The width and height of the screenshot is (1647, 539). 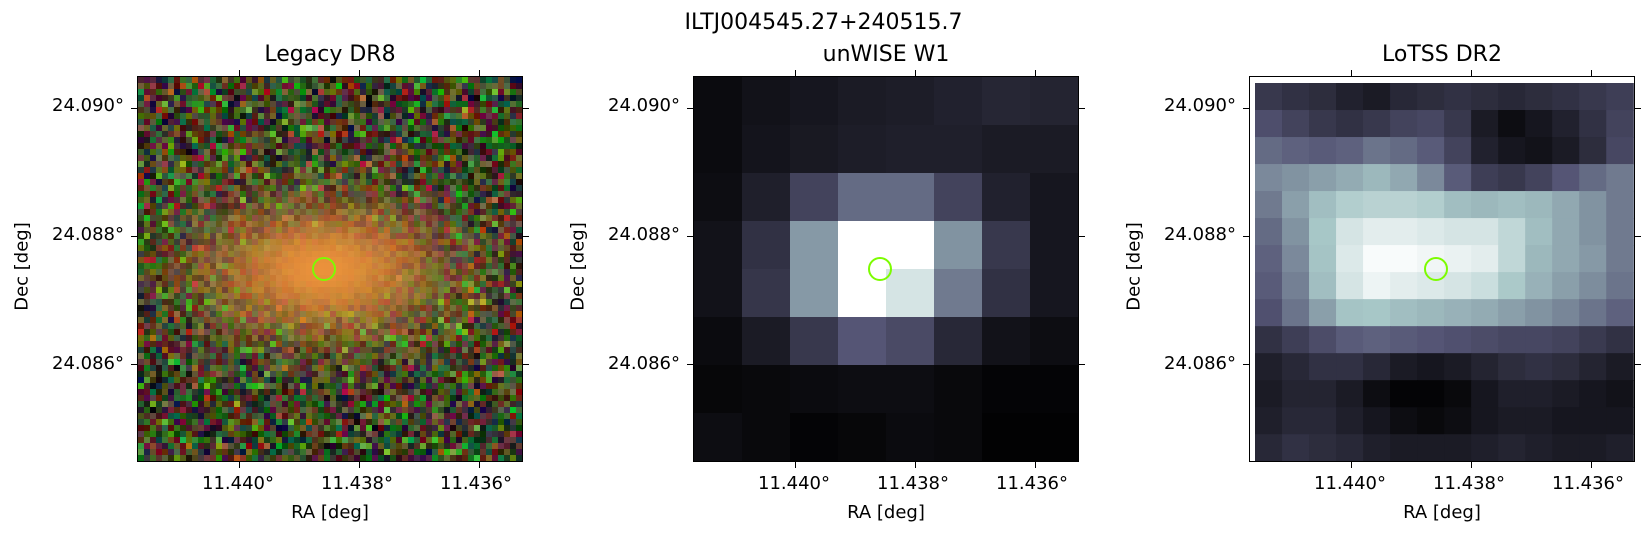 What do you see at coordinates (1442, 54) in the screenshot?
I see `panel-title: LoTSS DR2` at bounding box center [1442, 54].